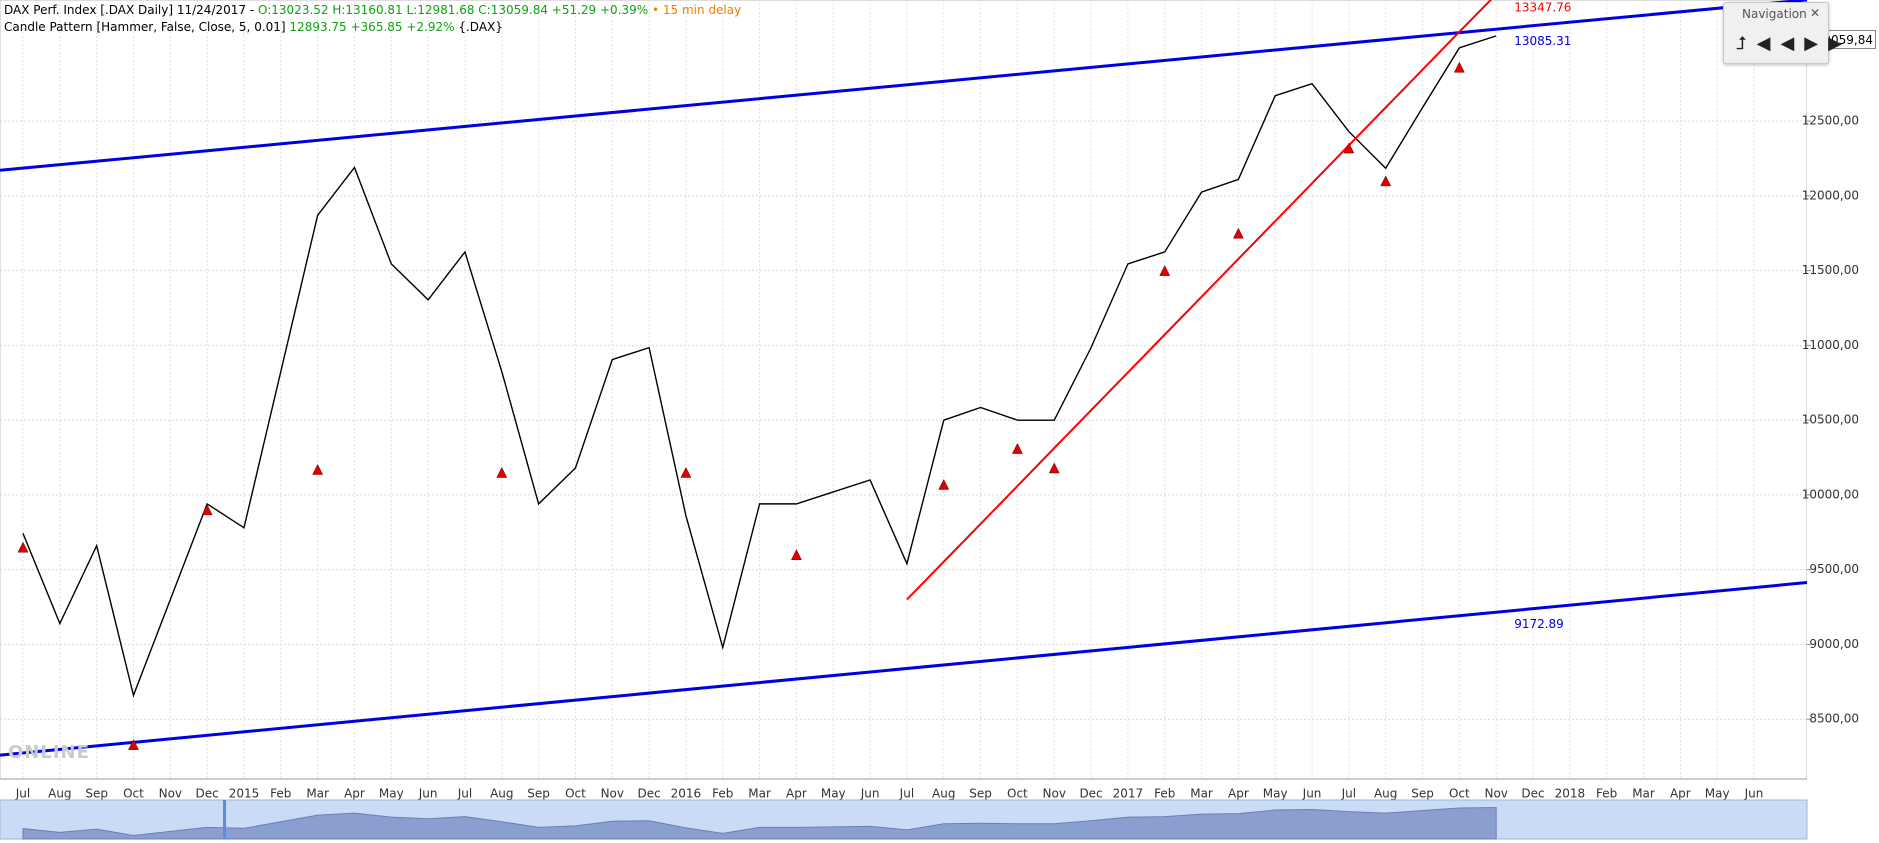 Image resolution: width=1879 pixels, height=843 pixels. Describe the element at coordinates (1830, 345) in the screenshot. I see `y-tick-label: 11000,00` at that location.